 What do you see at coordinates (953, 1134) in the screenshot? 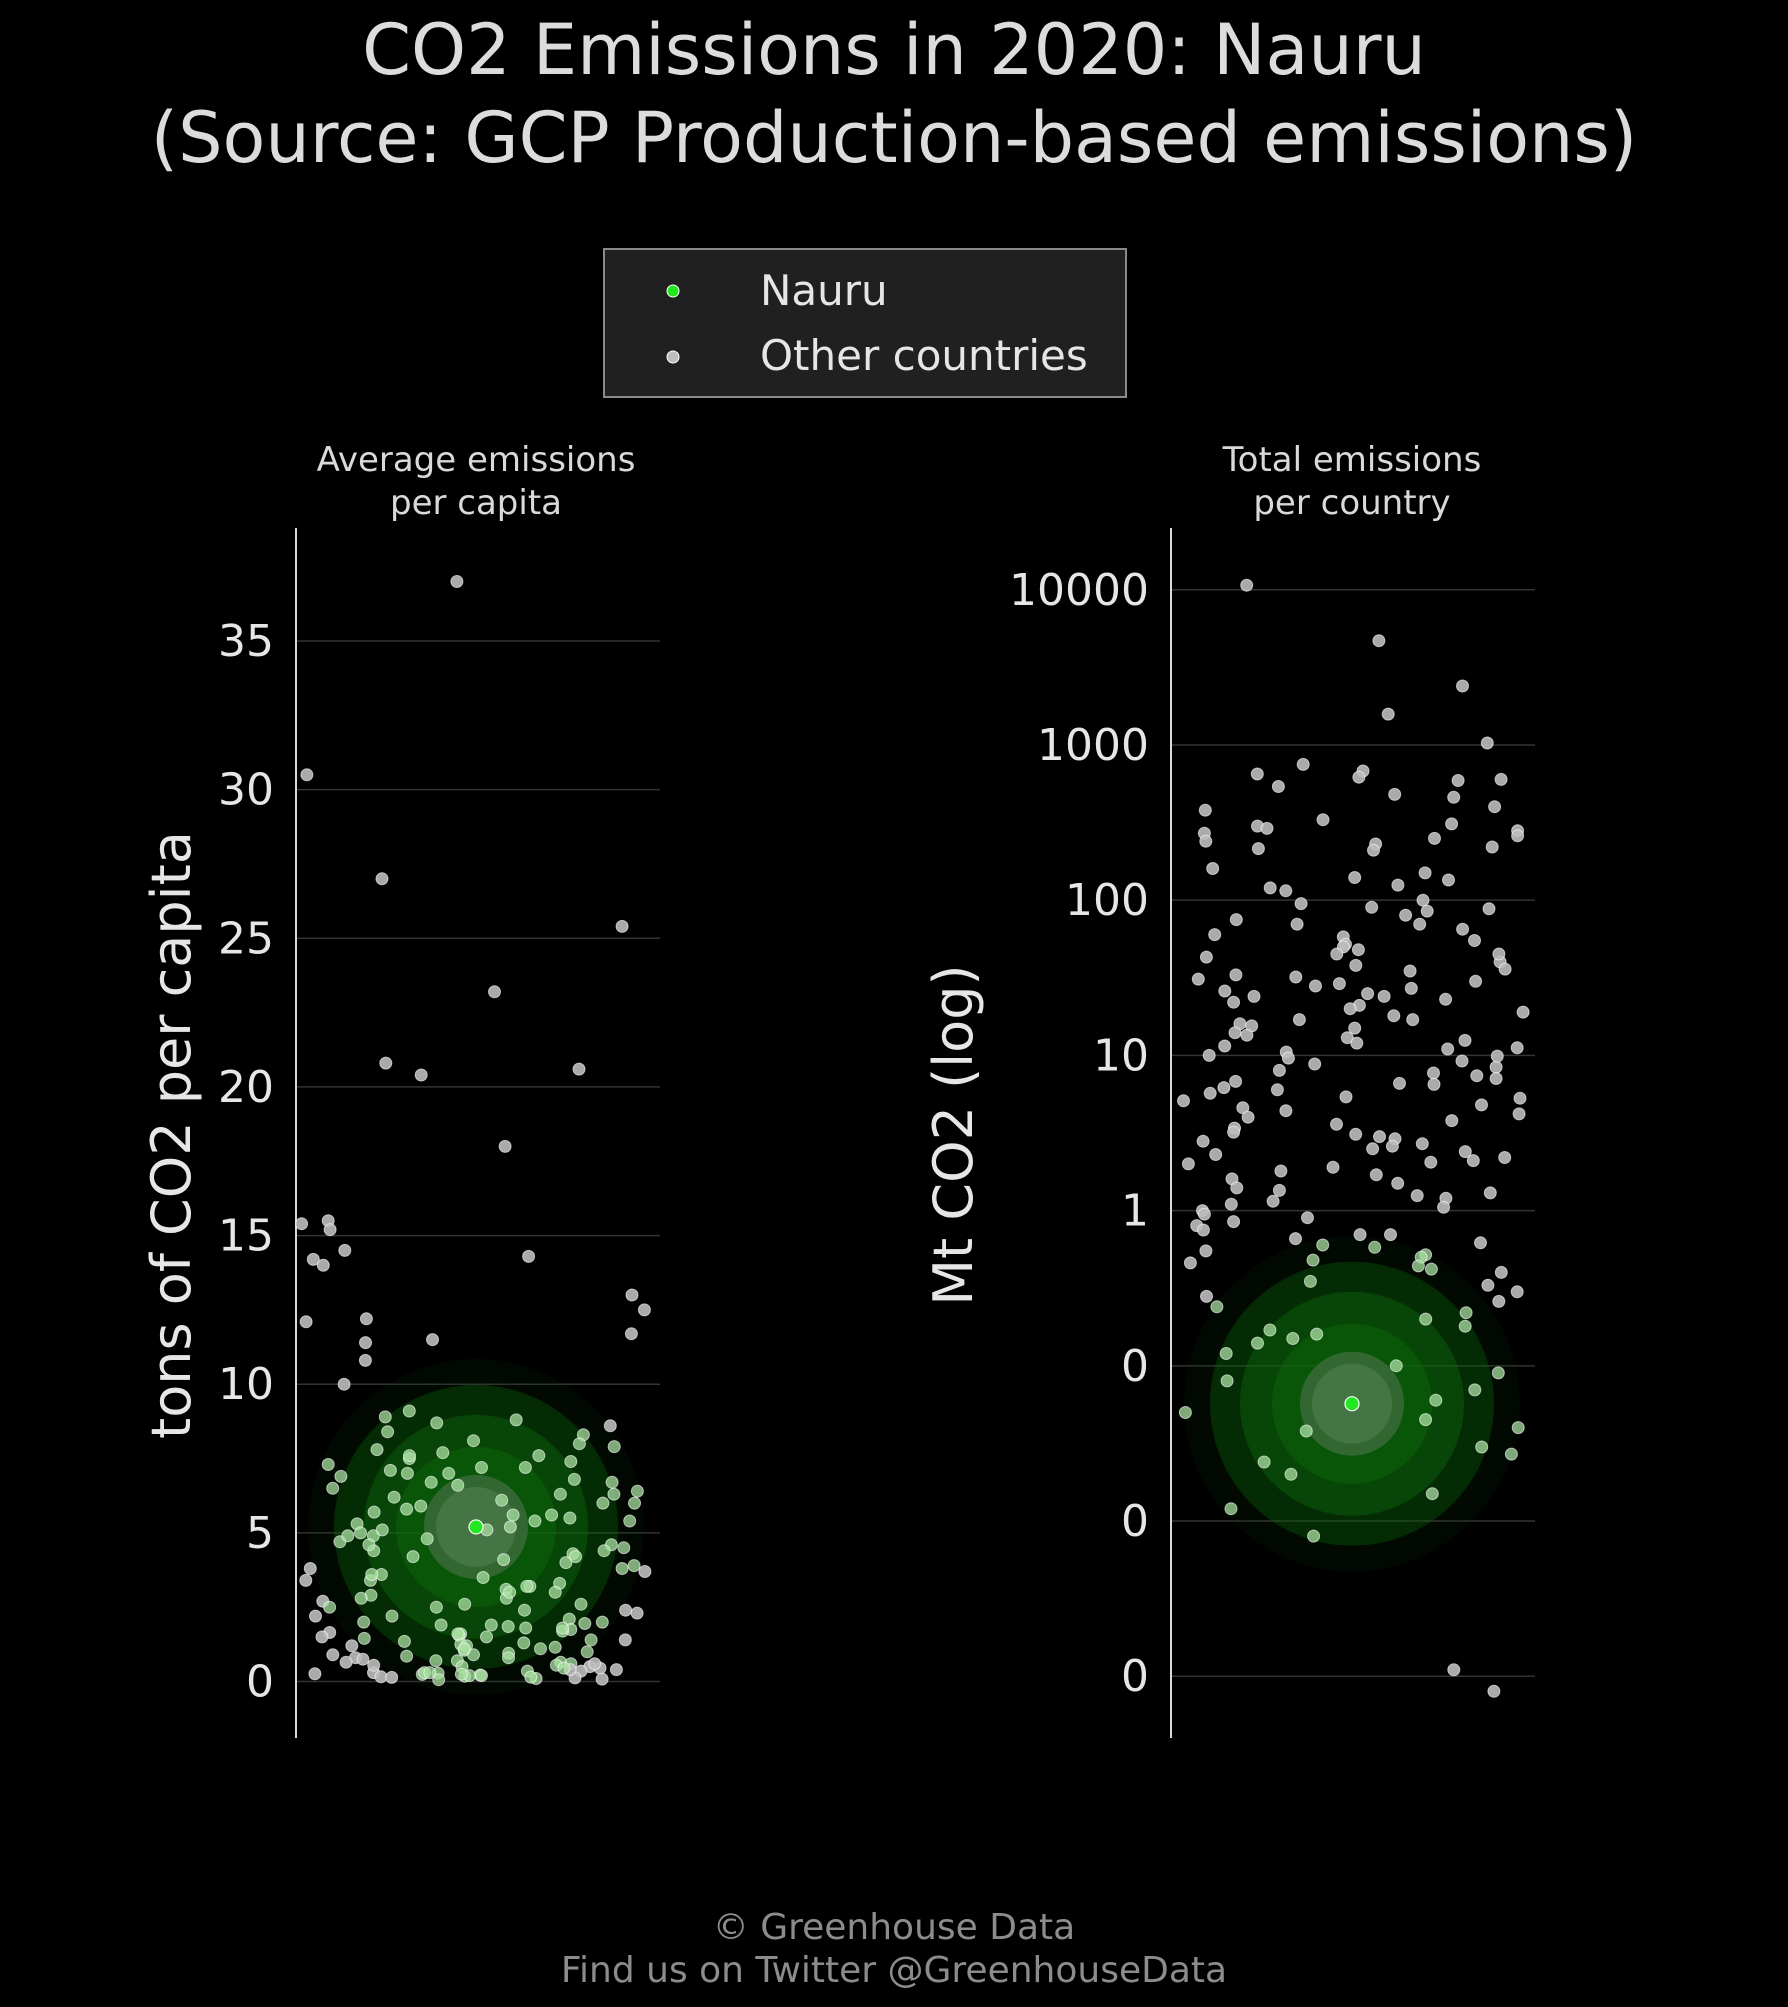
I see `y-axis-label: Mt CO2 (log)` at bounding box center [953, 1134].